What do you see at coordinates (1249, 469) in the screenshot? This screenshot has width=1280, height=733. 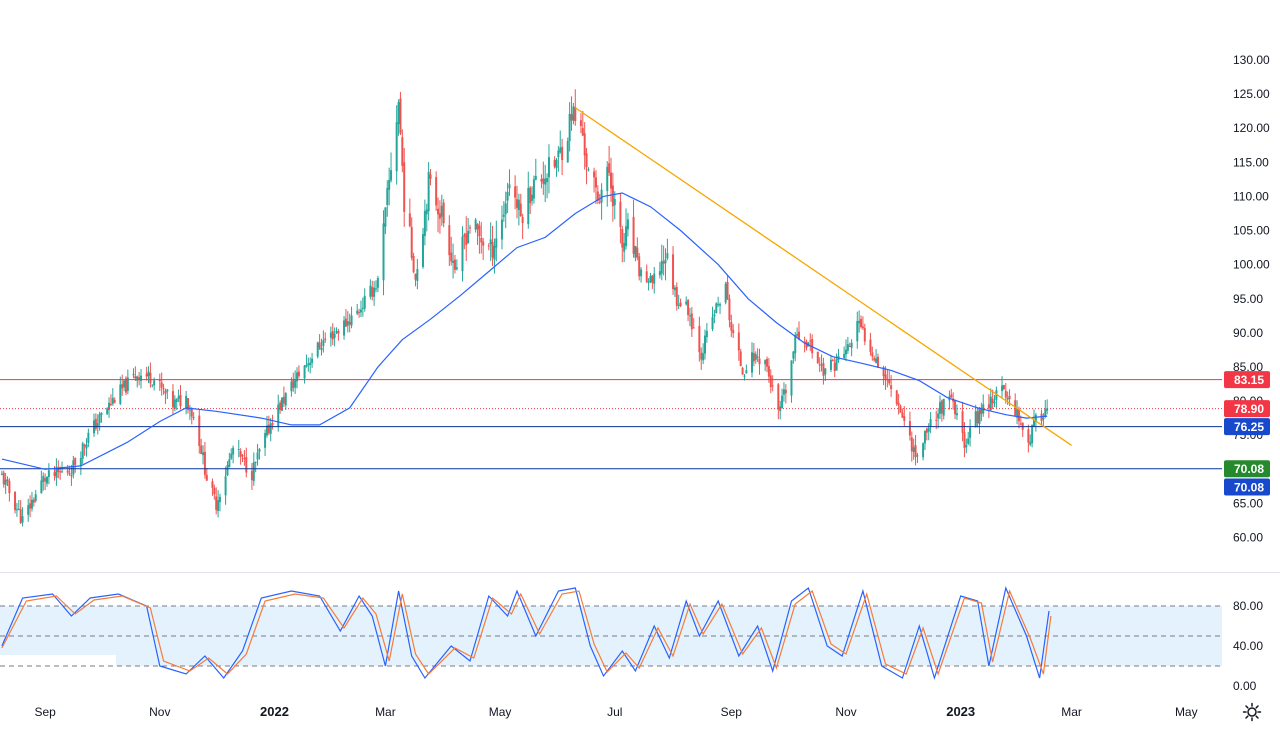 I see `price-badge-label: 70.08` at bounding box center [1249, 469].